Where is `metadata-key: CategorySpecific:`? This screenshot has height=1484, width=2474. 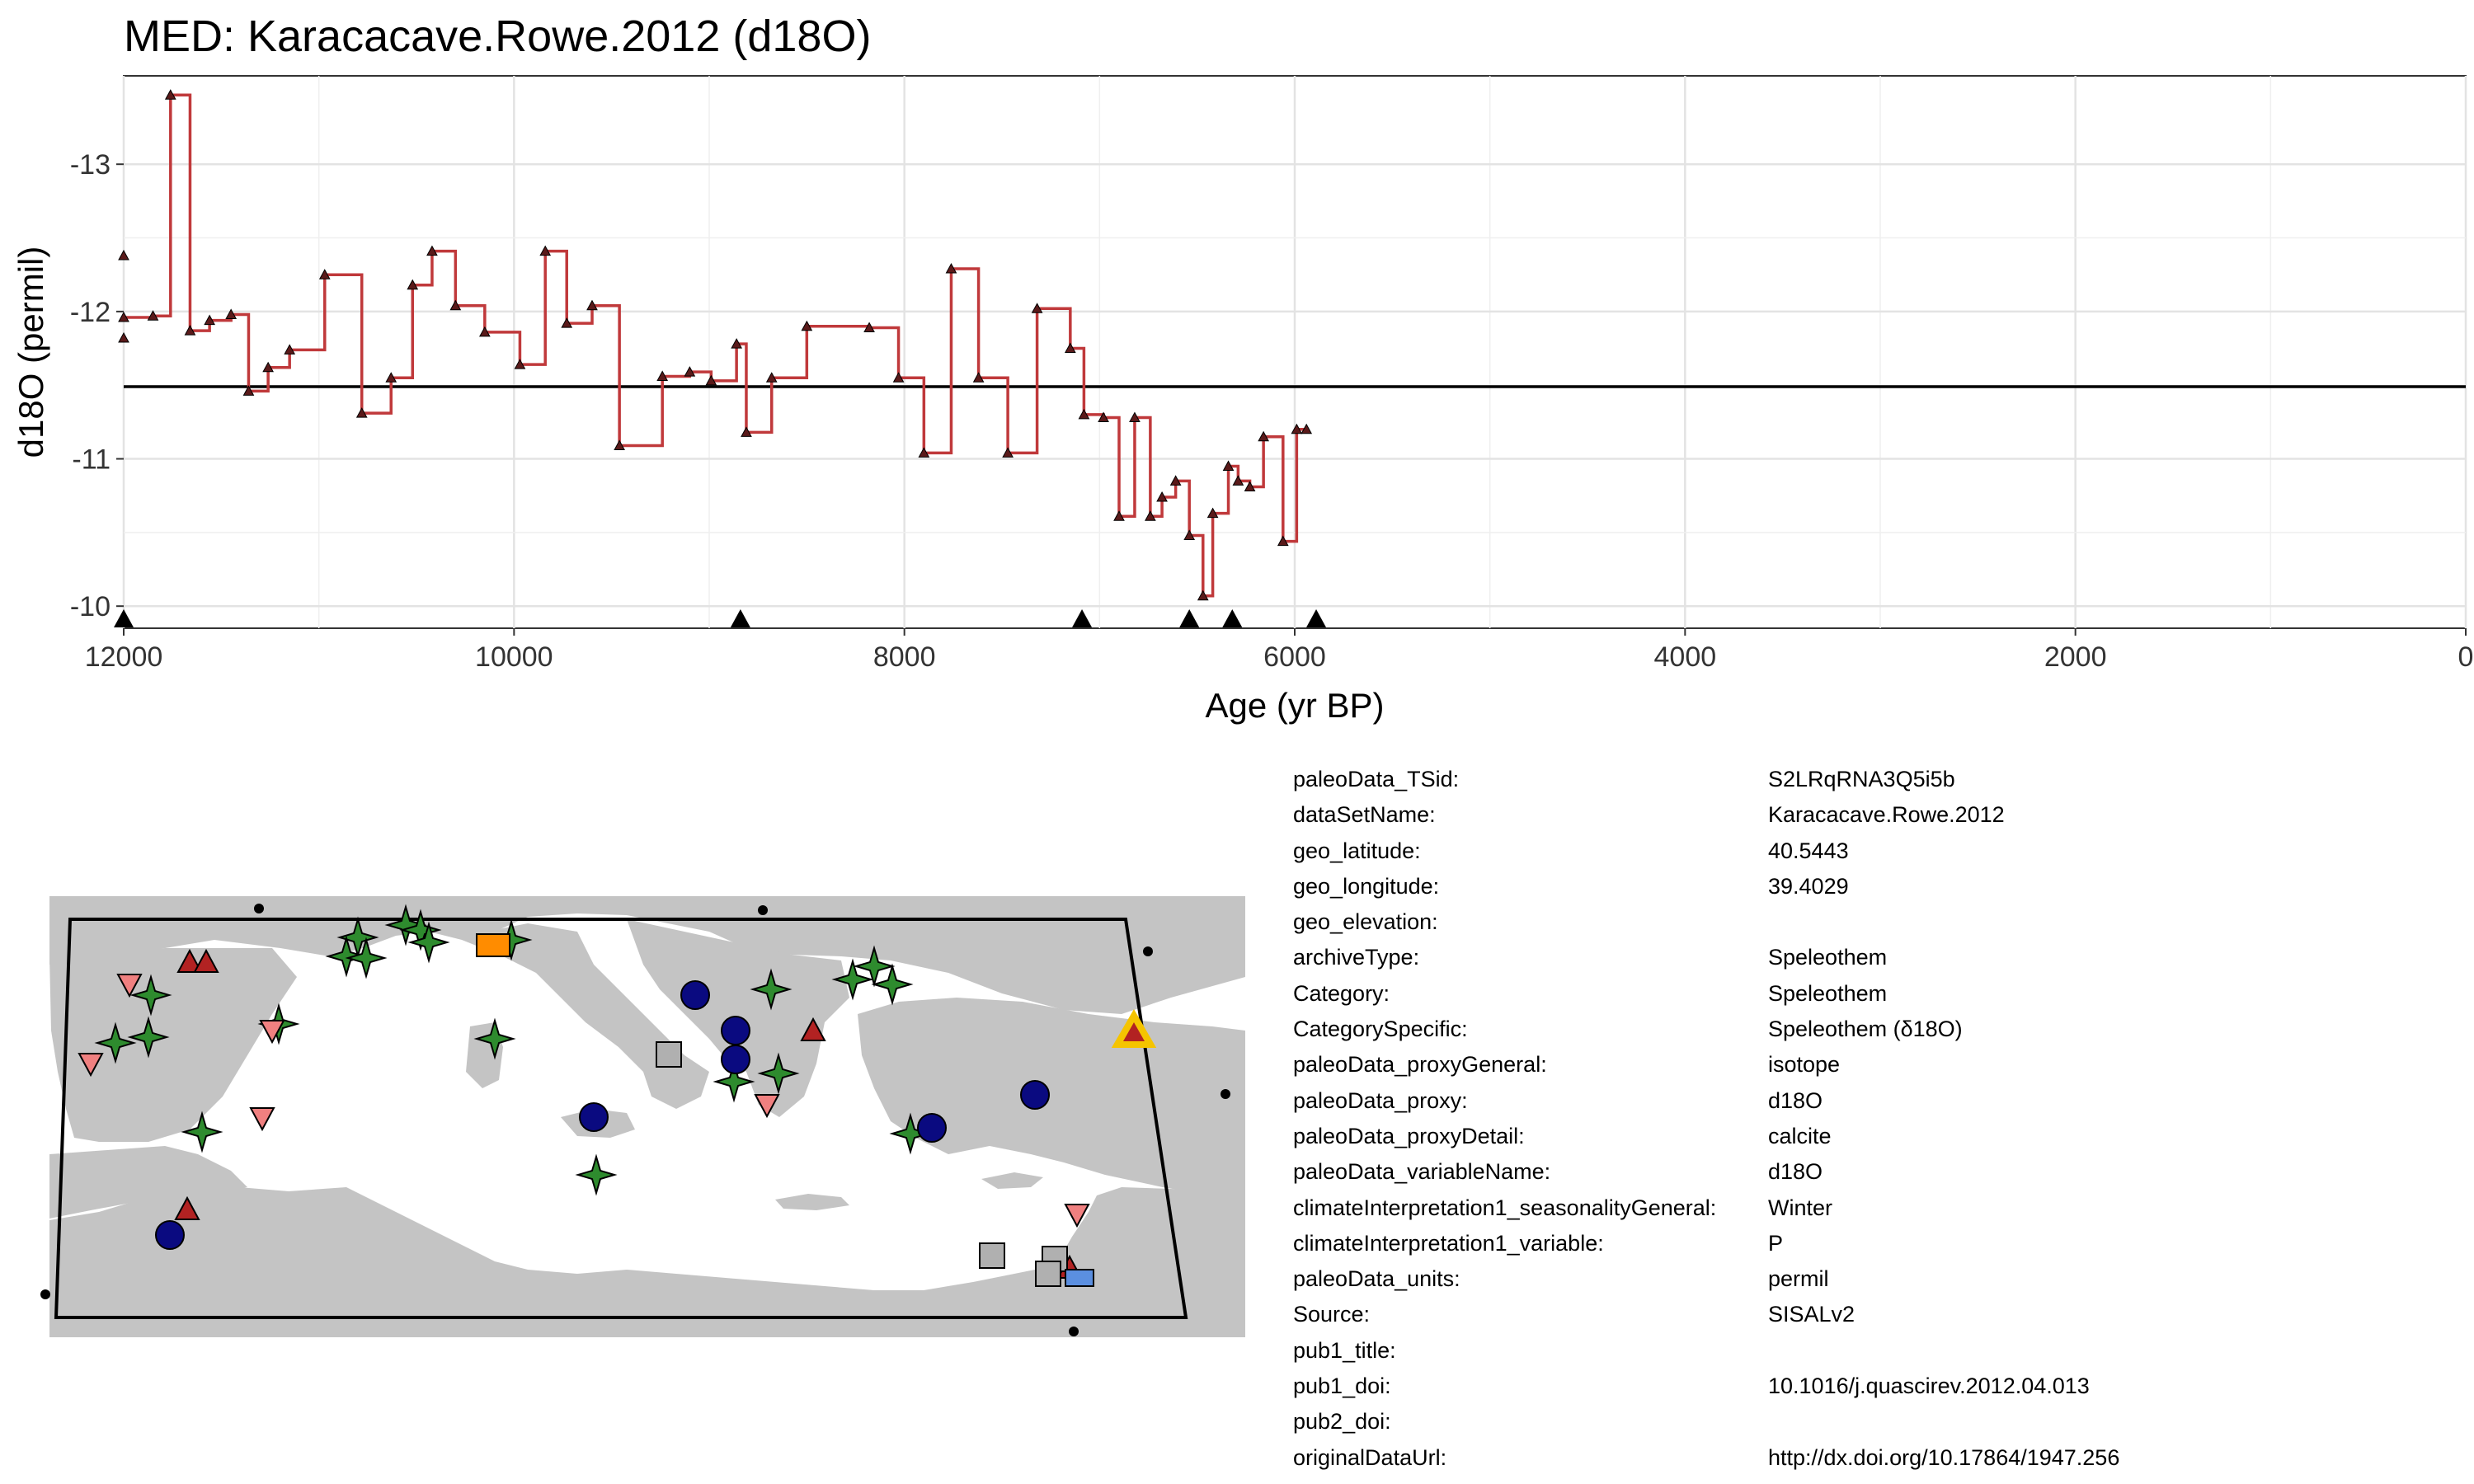
metadata-key: CategorySpecific: is located at coordinates (1380, 1029).